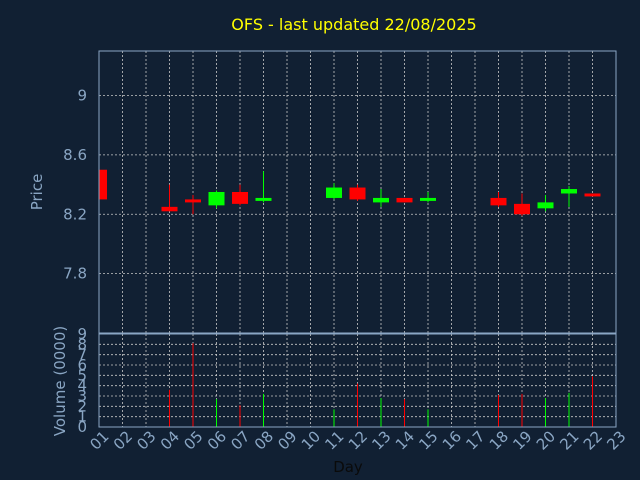 Image resolution: width=640 pixels, height=480 pixels. Describe the element at coordinates (82, 386) in the screenshot. I see `volume-tick-label: 4` at that location.